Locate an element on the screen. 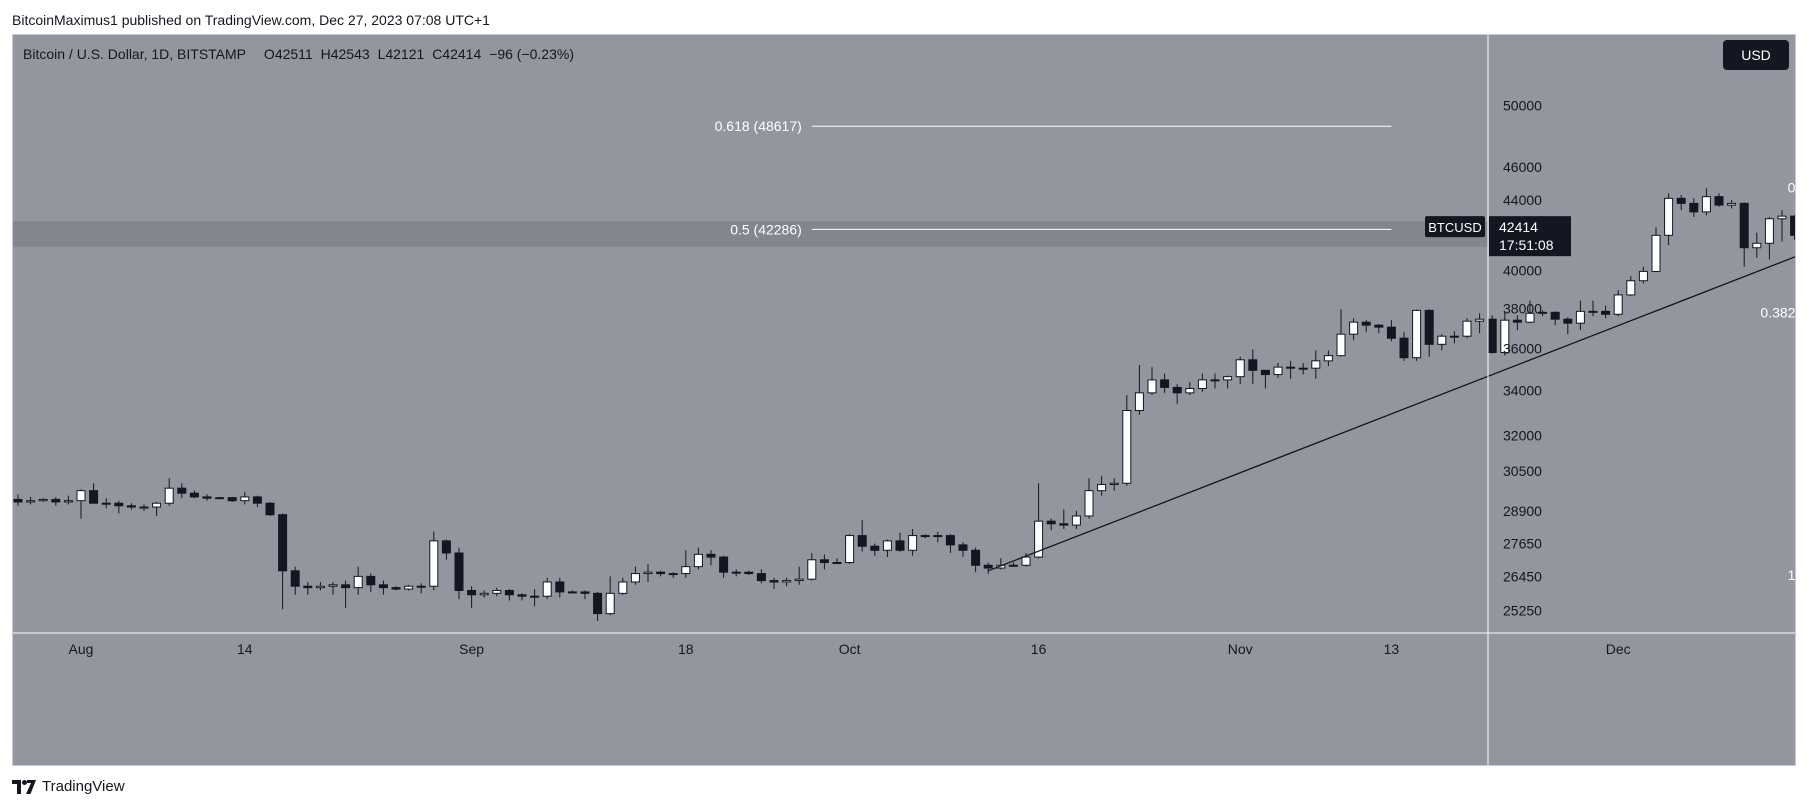  currency-button: USD is located at coordinates (1756, 55).